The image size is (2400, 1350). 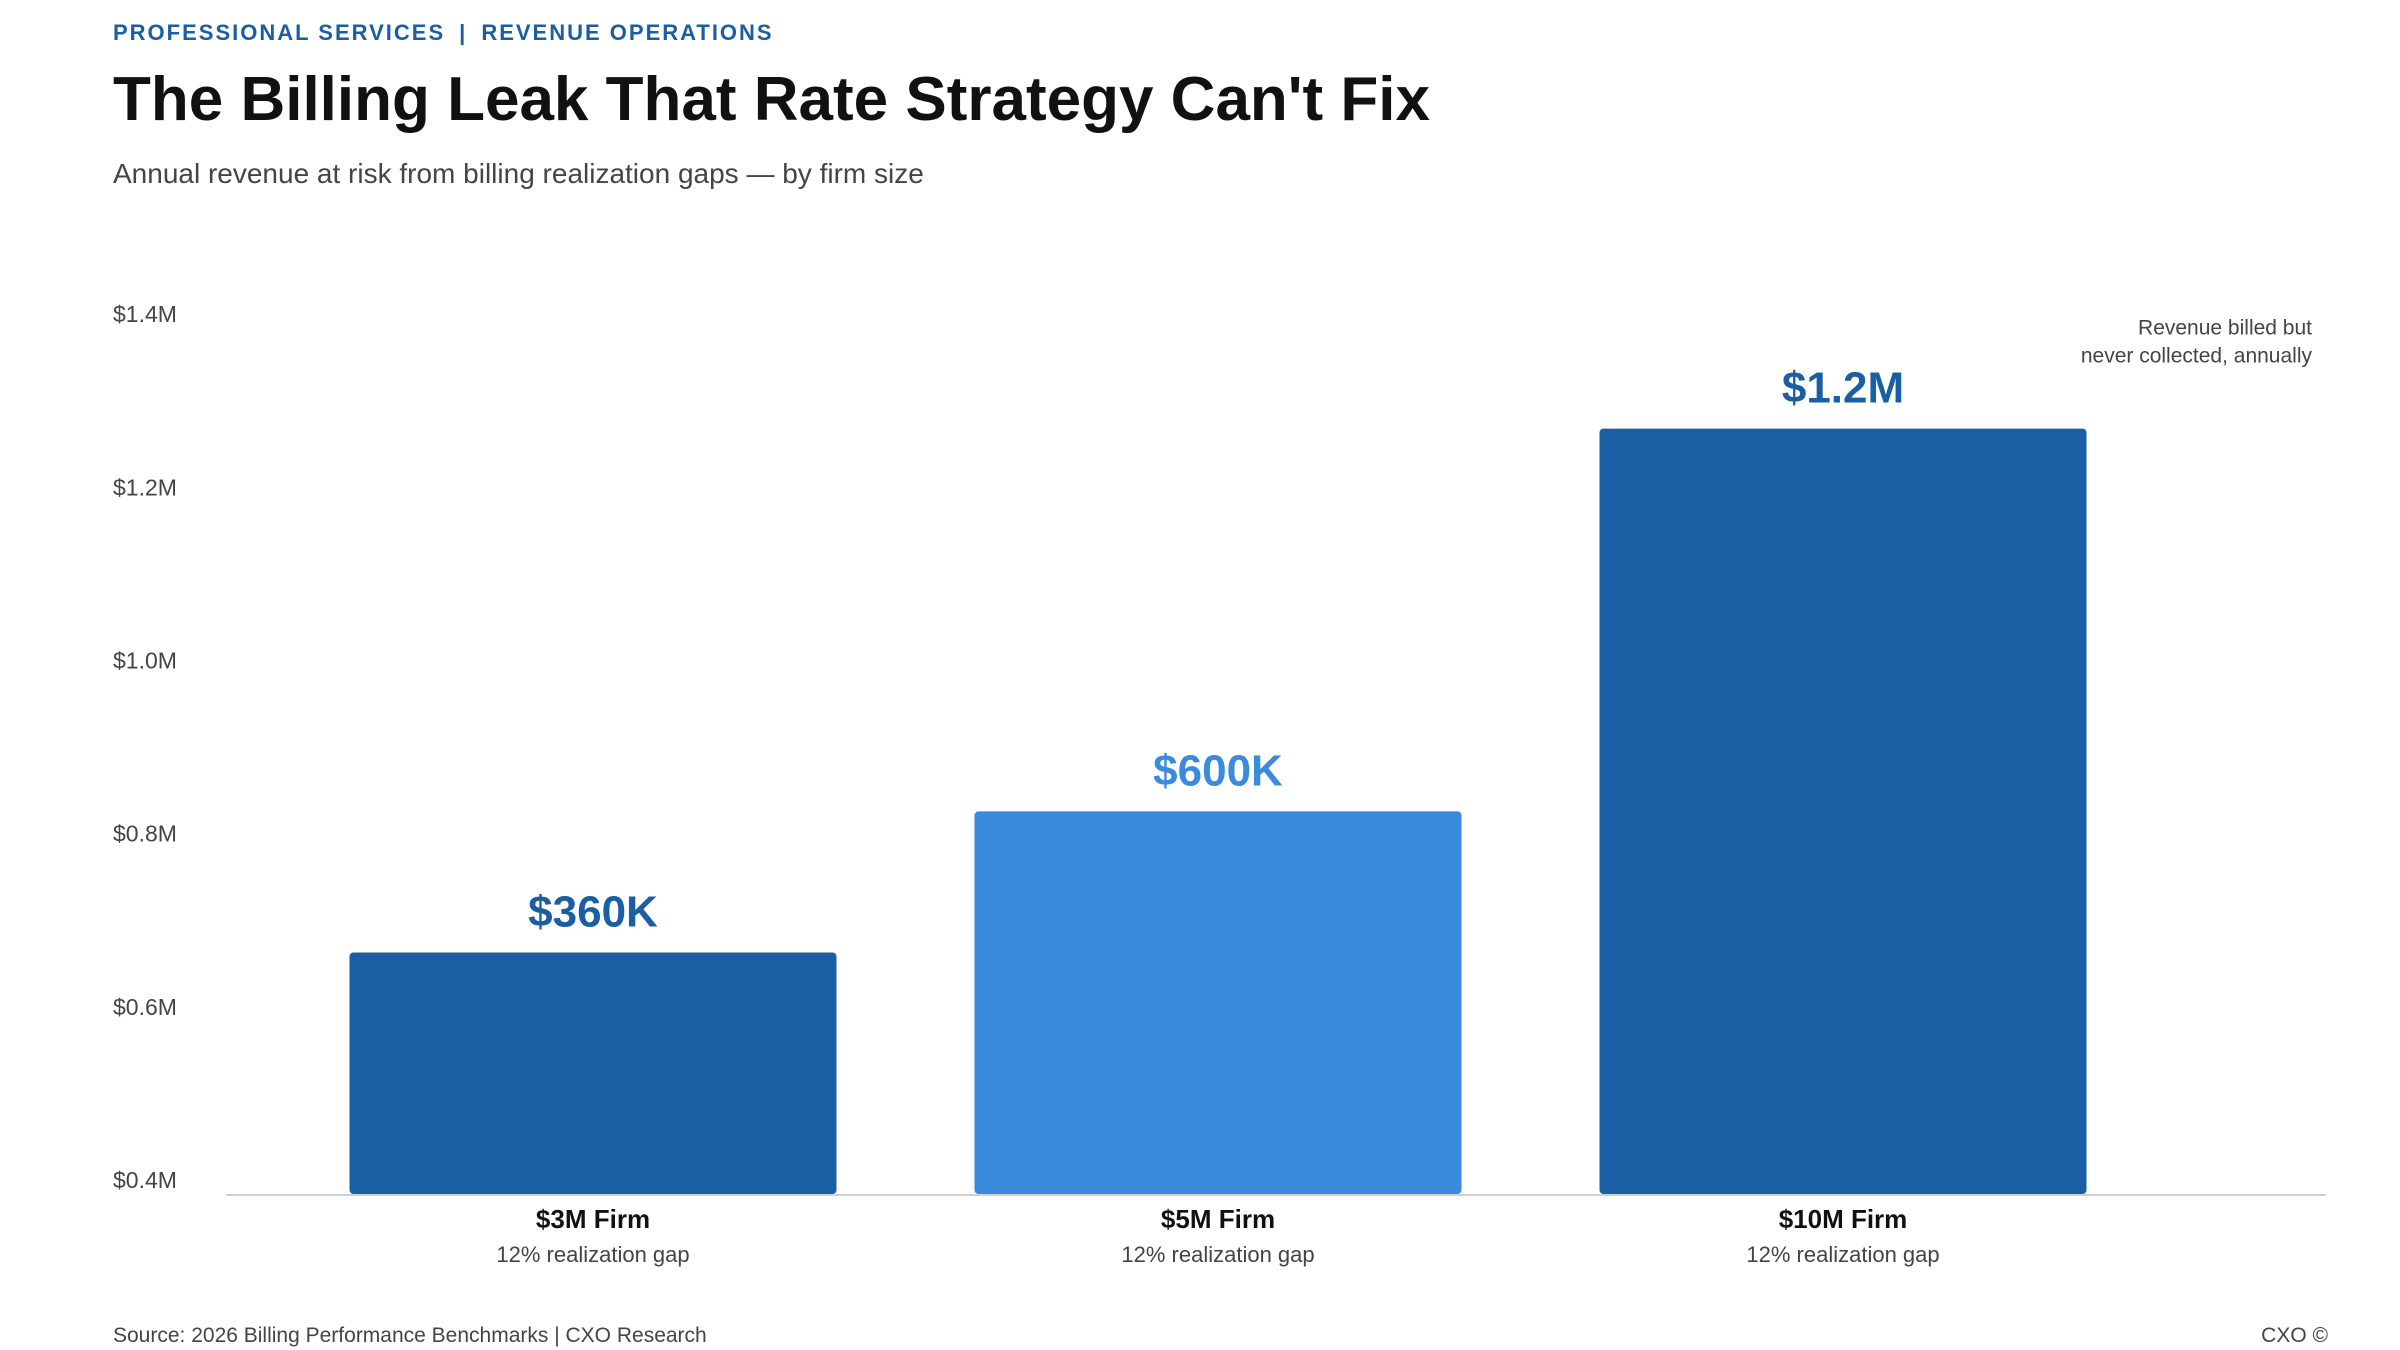 What do you see at coordinates (1843, 1219) in the screenshot?
I see `x-tick-label: $10M Firm` at bounding box center [1843, 1219].